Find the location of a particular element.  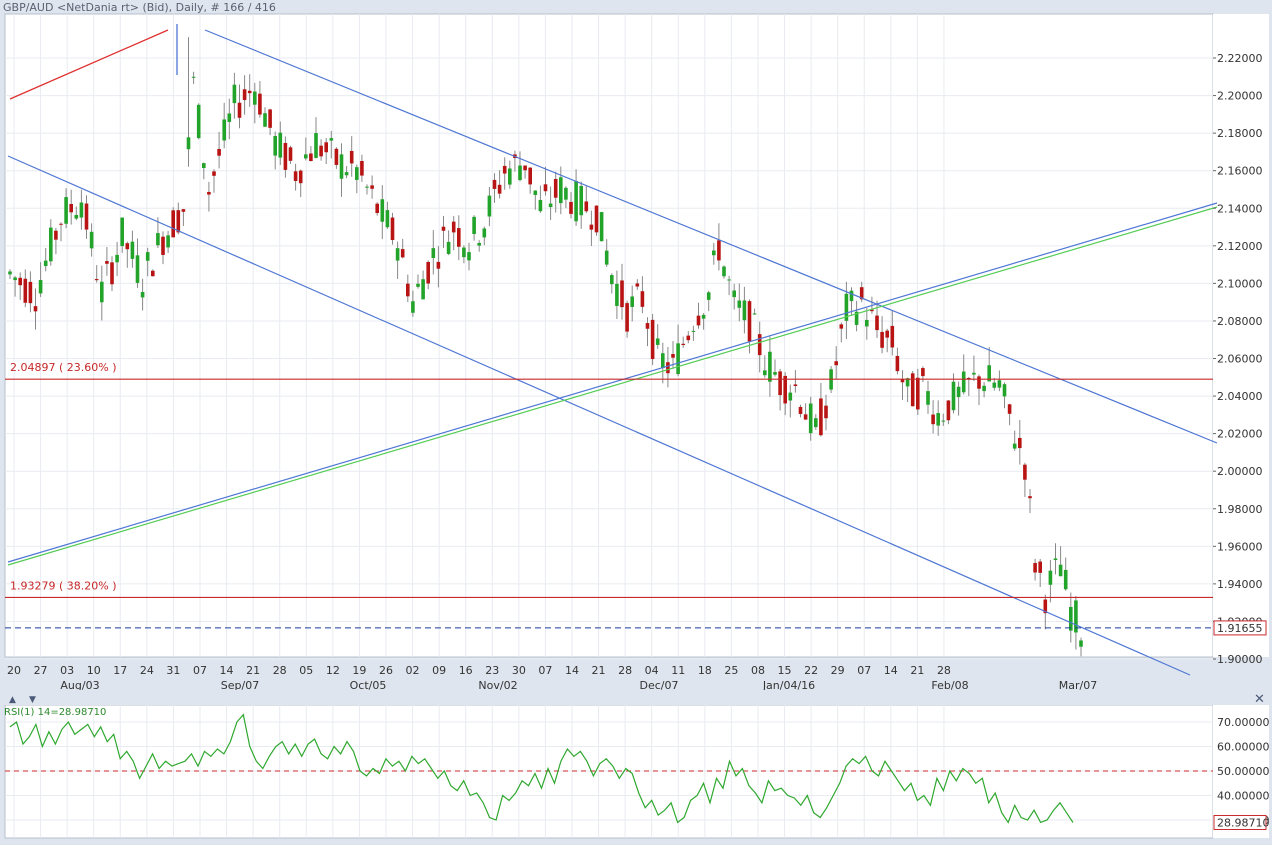

day-label: 10 is located at coordinates (94, 670).